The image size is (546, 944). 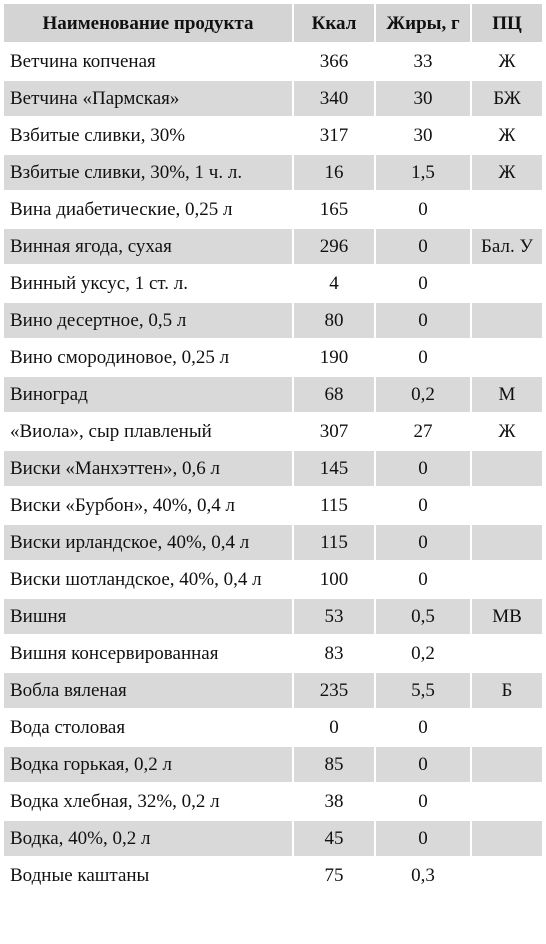 What do you see at coordinates (423, 690) in the screenshot?
I see `fat-cell: 5,5` at bounding box center [423, 690].